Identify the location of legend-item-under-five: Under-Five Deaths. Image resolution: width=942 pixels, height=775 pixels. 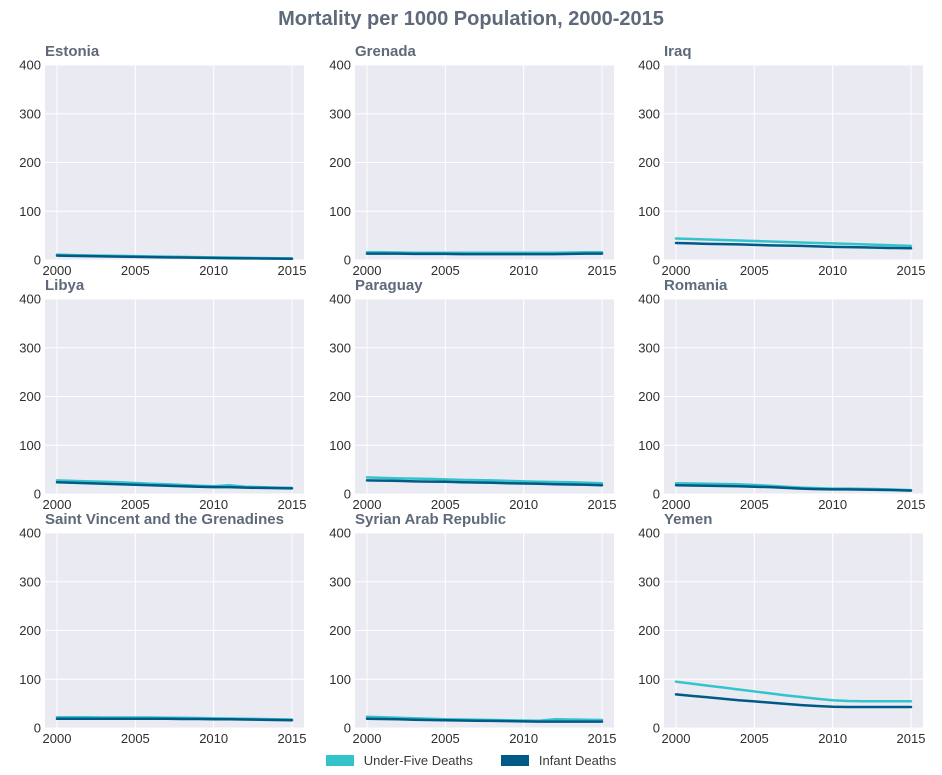
(399, 760).